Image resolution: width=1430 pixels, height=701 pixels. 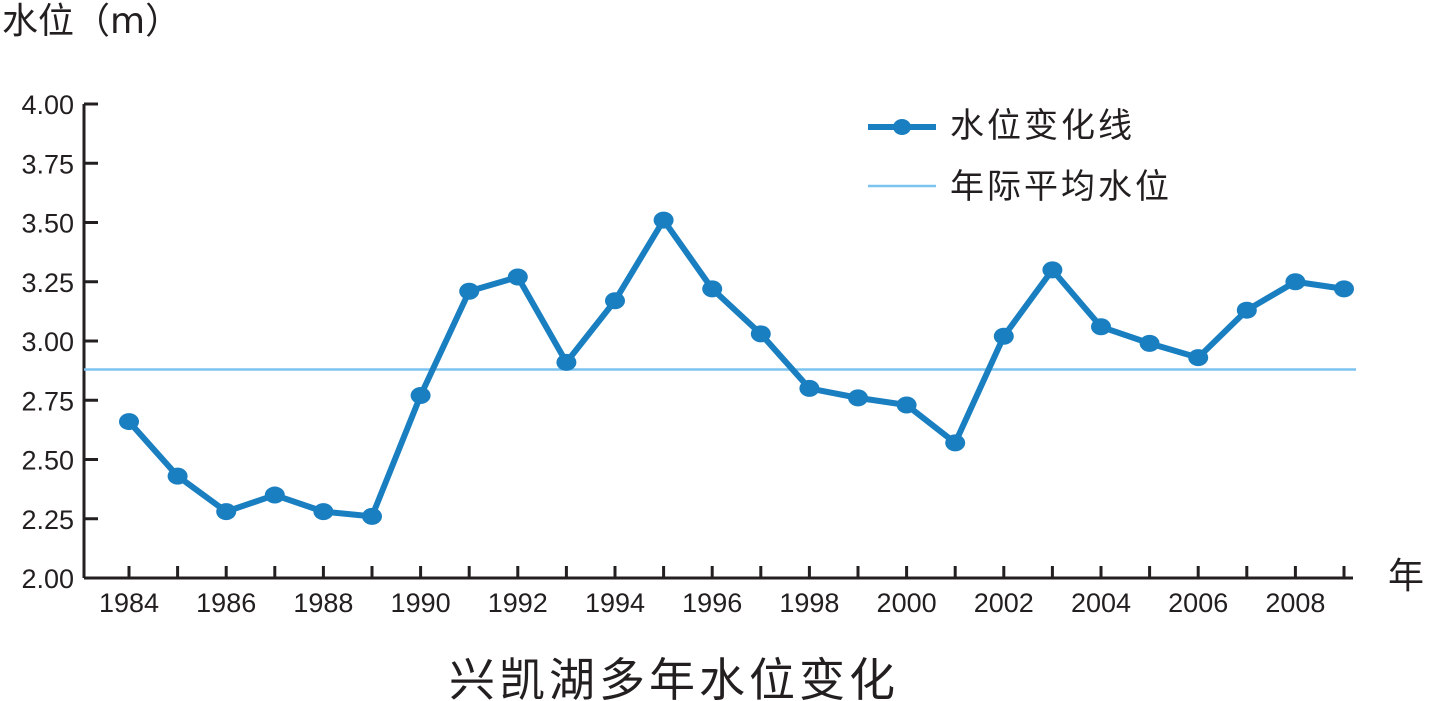 I want to click on y-tick-label: 2.25, so click(x=47, y=520).